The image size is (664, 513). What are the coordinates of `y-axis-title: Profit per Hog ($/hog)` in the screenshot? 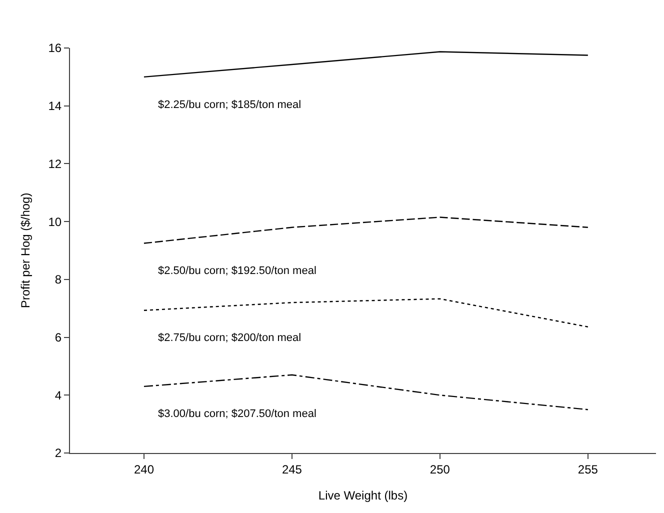 It's located at (25, 250).